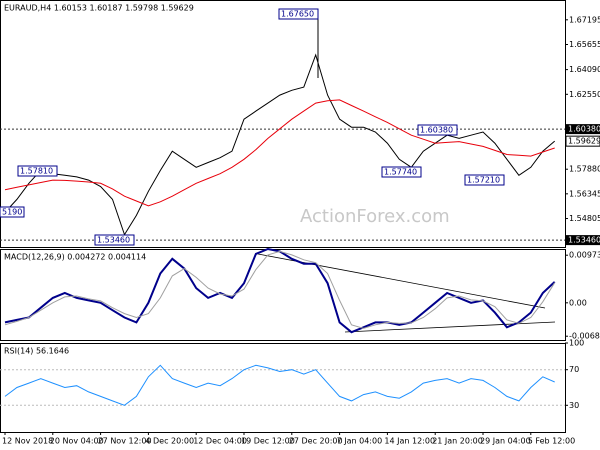 Image resolution: width=600 pixels, height=450 pixels. Describe the element at coordinates (584, 169) in the screenshot. I see `y-tick-label: 1.57880` at that location.